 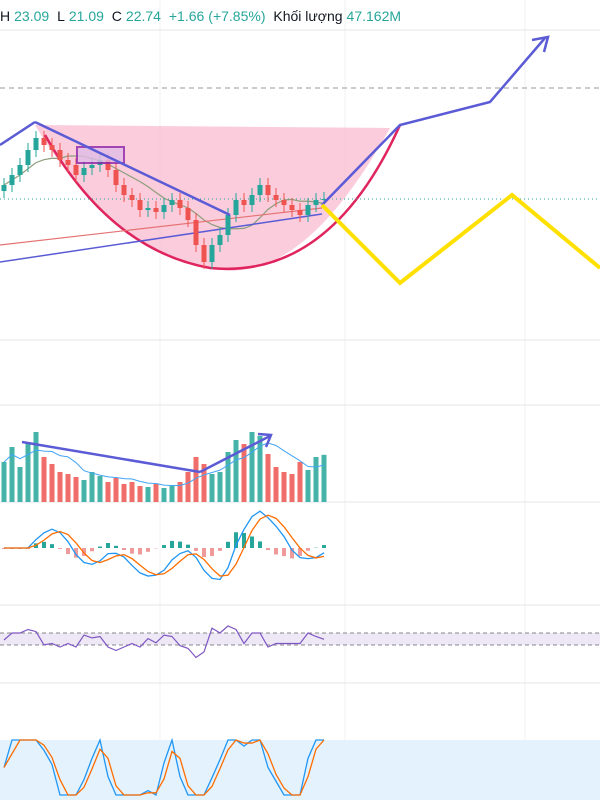 What do you see at coordinates (18, 133) in the screenshot?
I see `uptrend-line` at bounding box center [18, 133].